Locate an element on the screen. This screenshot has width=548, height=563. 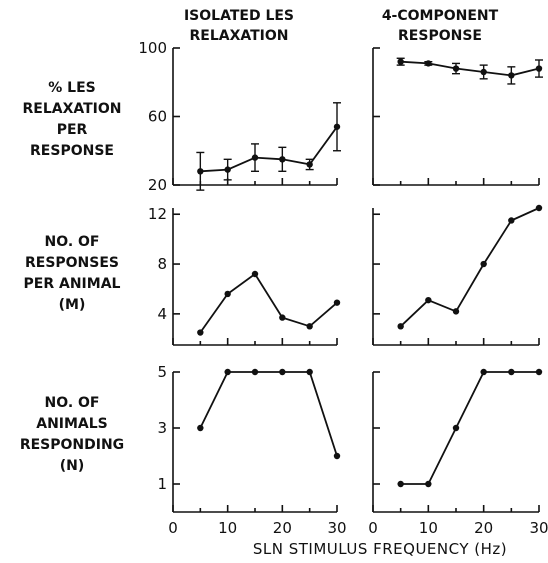
y-tick-label: 60 is located at coordinates (157, 117).